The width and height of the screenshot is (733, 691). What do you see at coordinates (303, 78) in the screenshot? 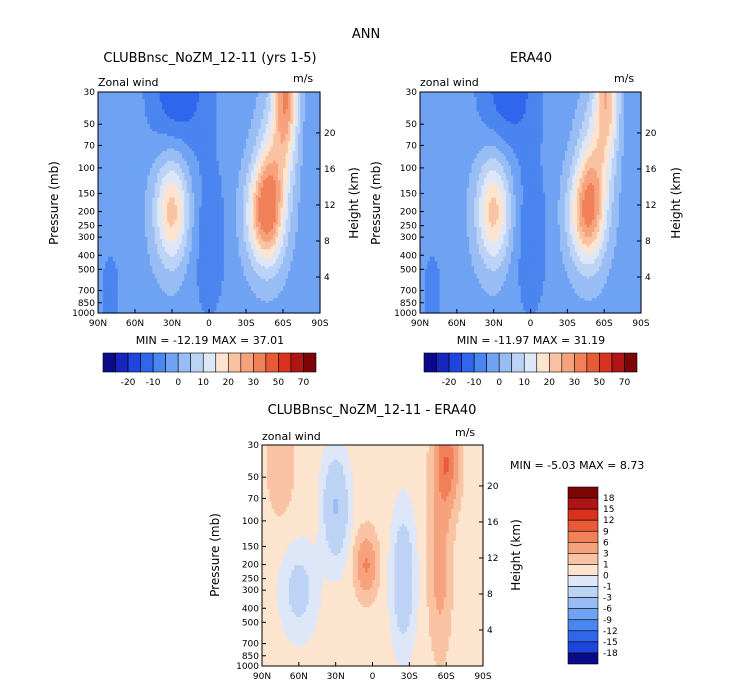
I see `panel-1-units: m/s` at bounding box center [303, 78].